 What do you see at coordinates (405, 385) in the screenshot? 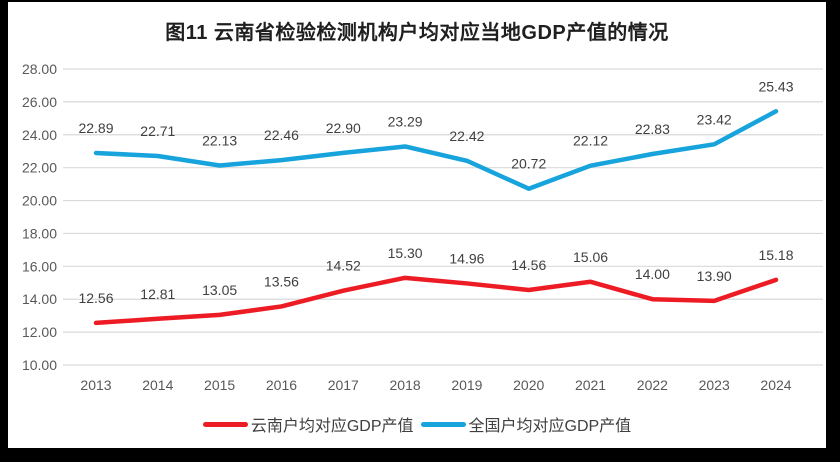
I see `x-axis-tick-label: 2018` at bounding box center [405, 385].